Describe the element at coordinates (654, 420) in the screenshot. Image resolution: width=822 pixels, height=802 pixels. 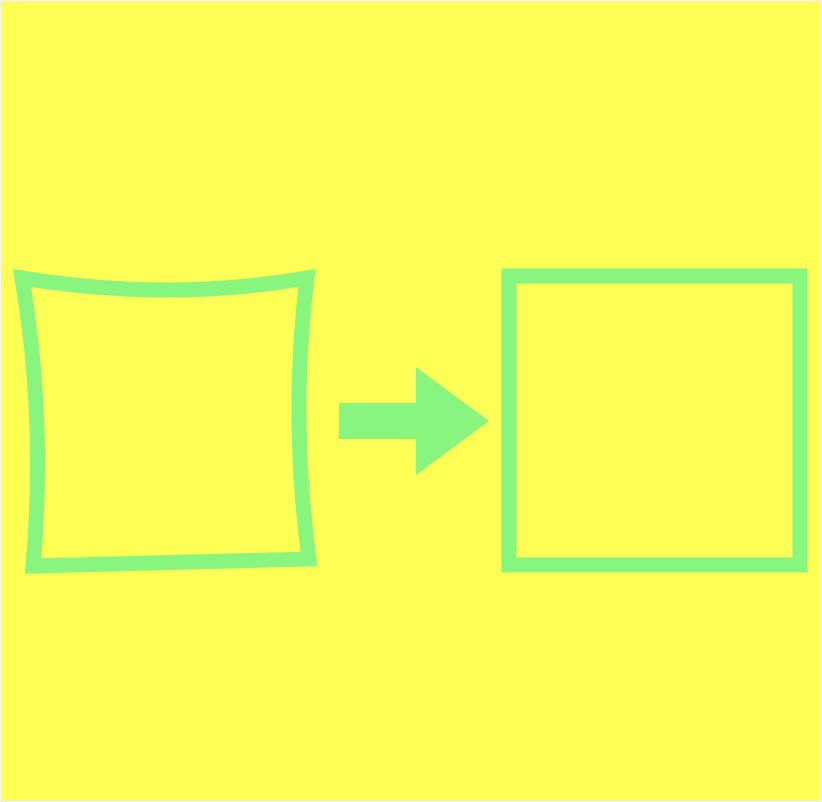
I see `square-icon` at that location.